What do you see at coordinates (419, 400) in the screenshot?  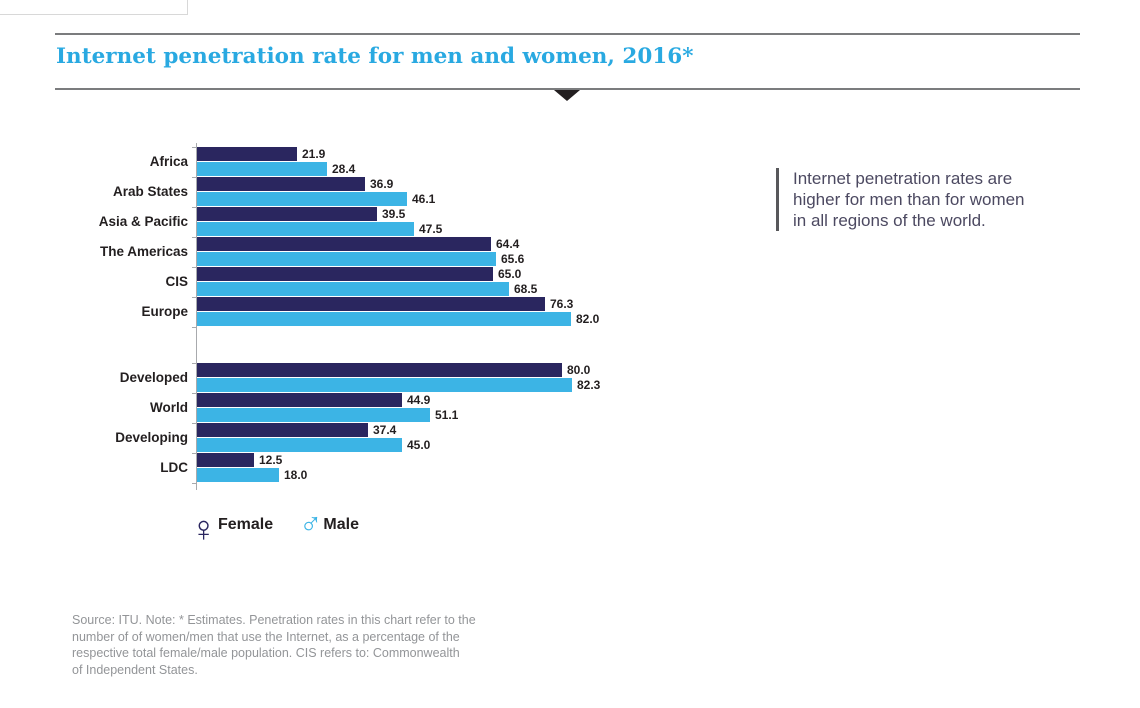 I see `value-label: 44.9` at bounding box center [419, 400].